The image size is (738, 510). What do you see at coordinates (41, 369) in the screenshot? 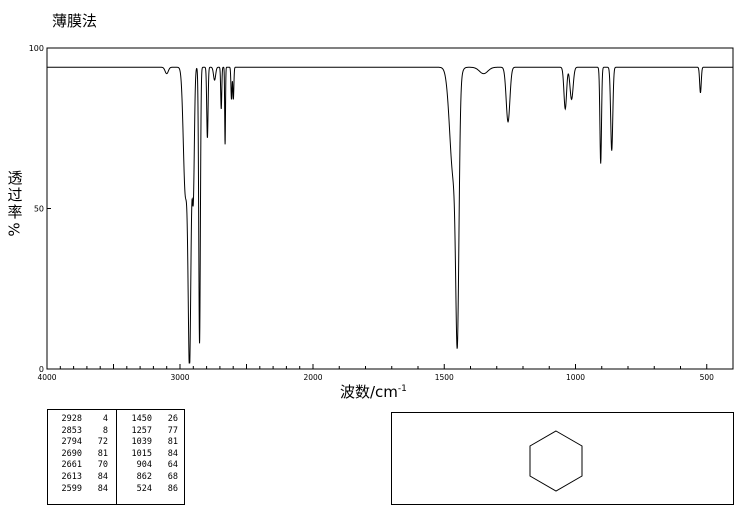
I see `y-tick-label: 0` at bounding box center [41, 369].